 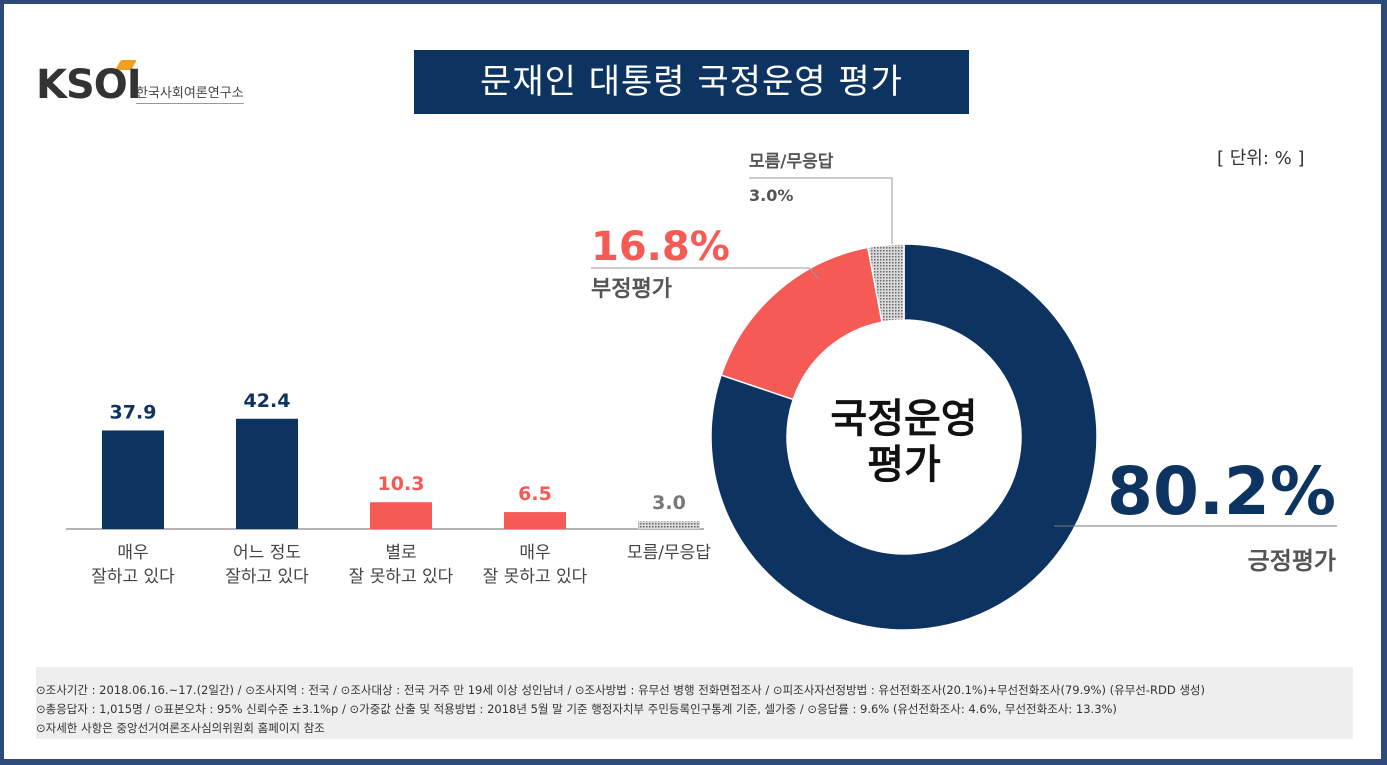 What do you see at coordinates (904, 465) in the screenshot?
I see `donut-center-label-1: 평가` at bounding box center [904, 465].